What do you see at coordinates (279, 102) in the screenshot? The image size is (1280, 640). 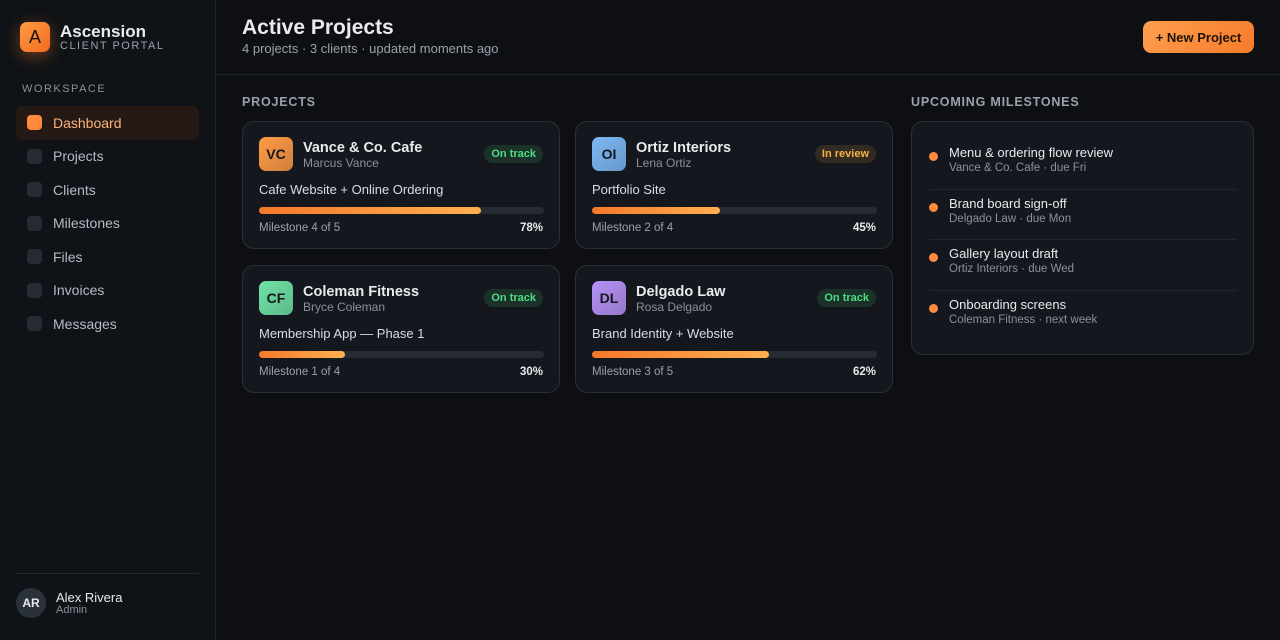 I see `section-heading: PROJECTS` at bounding box center [279, 102].